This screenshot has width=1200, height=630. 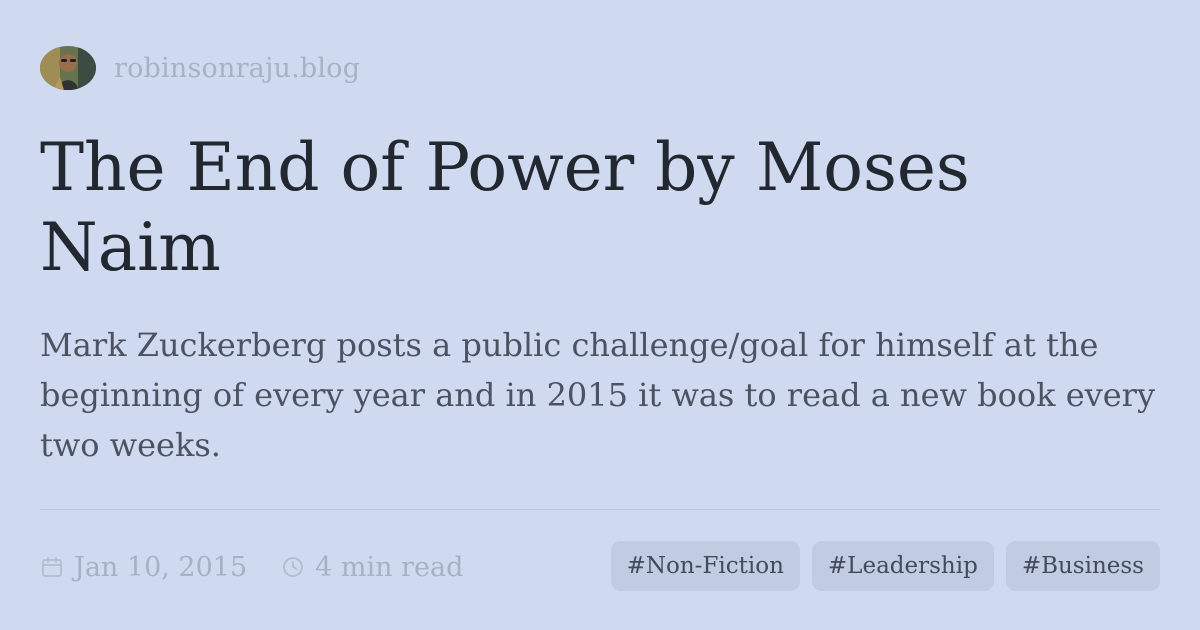 What do you see at coordinates (1082, 566) in the screenshot?
I see `tag-business: #Business` at bounding box center [1082, 566].